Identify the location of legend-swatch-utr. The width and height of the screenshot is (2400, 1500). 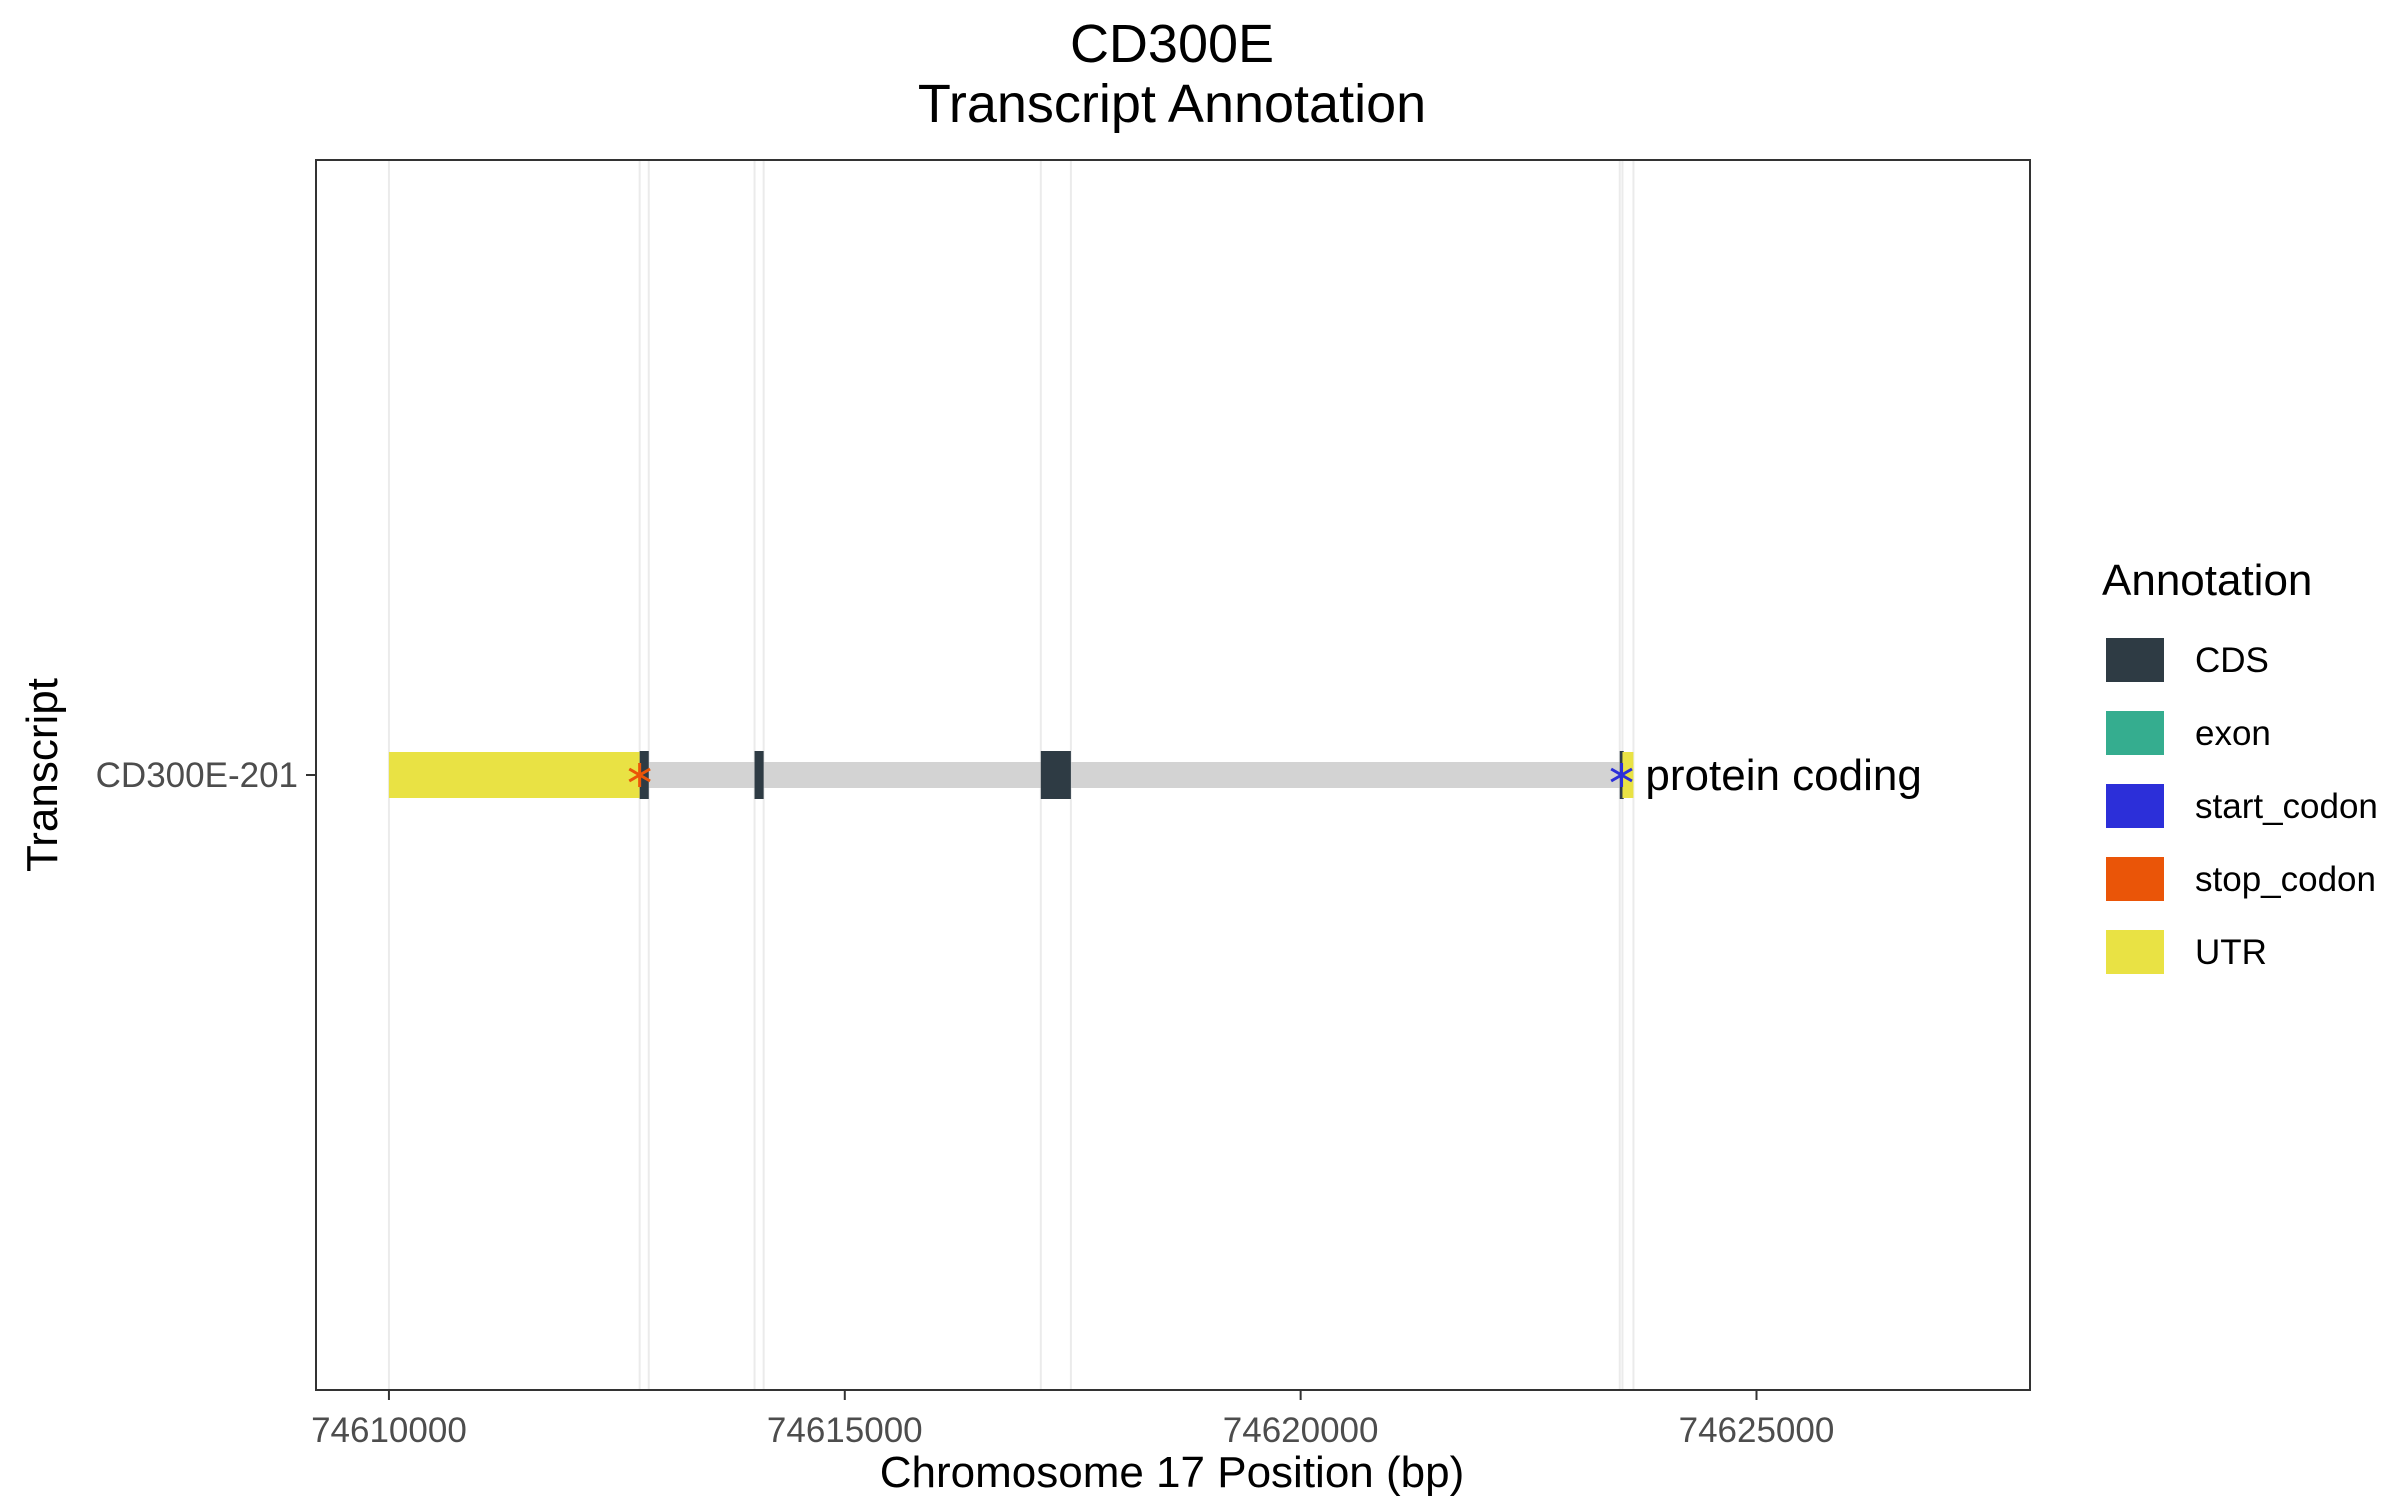
(2135, 952).